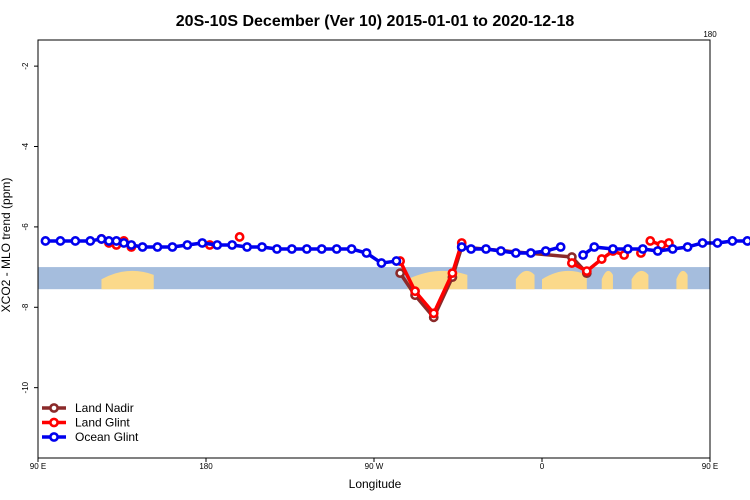 The image size is (750, 500). I want to click on y-axis-label: XCO2 - MLO trend (ppm), so click(6, 245).